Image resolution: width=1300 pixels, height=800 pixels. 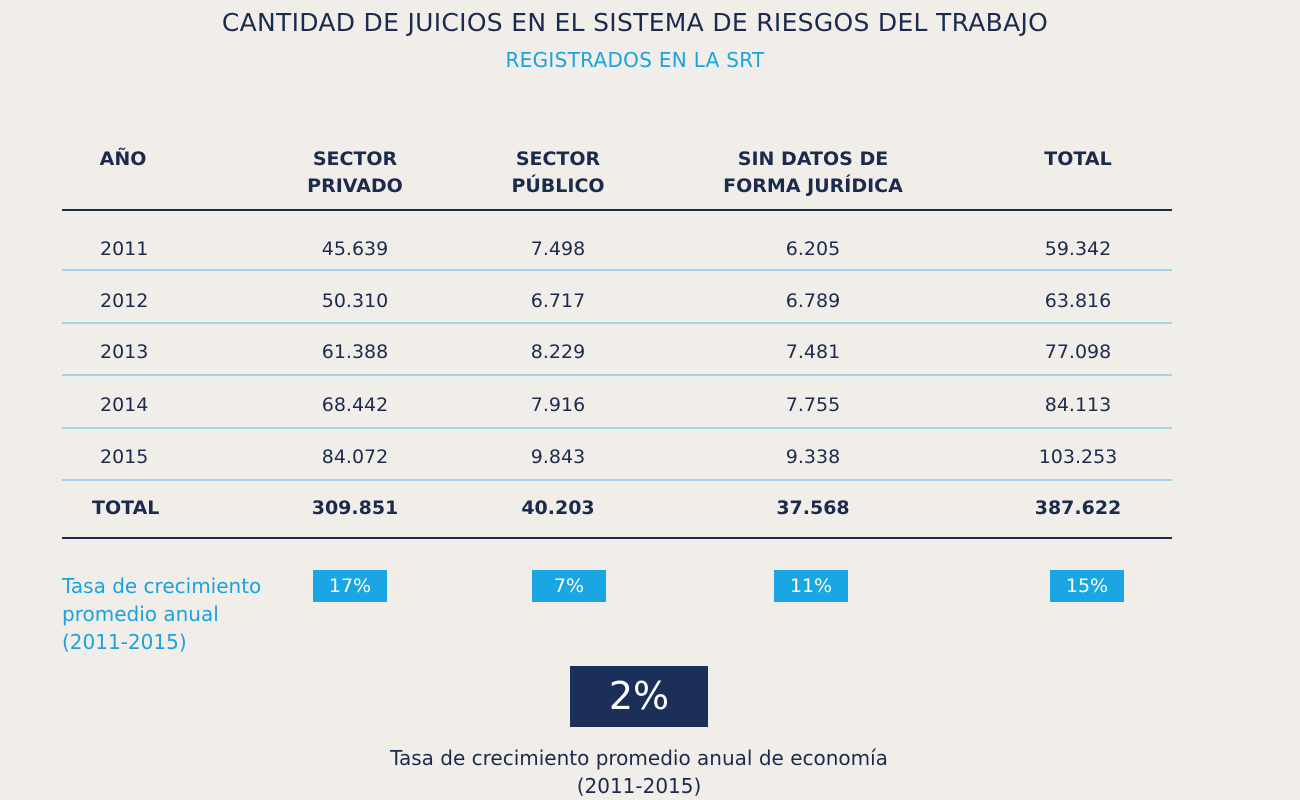 What do you see at coordinates (639, 786) in the screenshot?
I see `economy-caption-line2: (2011-2015)` at bounding box center [639, 786].